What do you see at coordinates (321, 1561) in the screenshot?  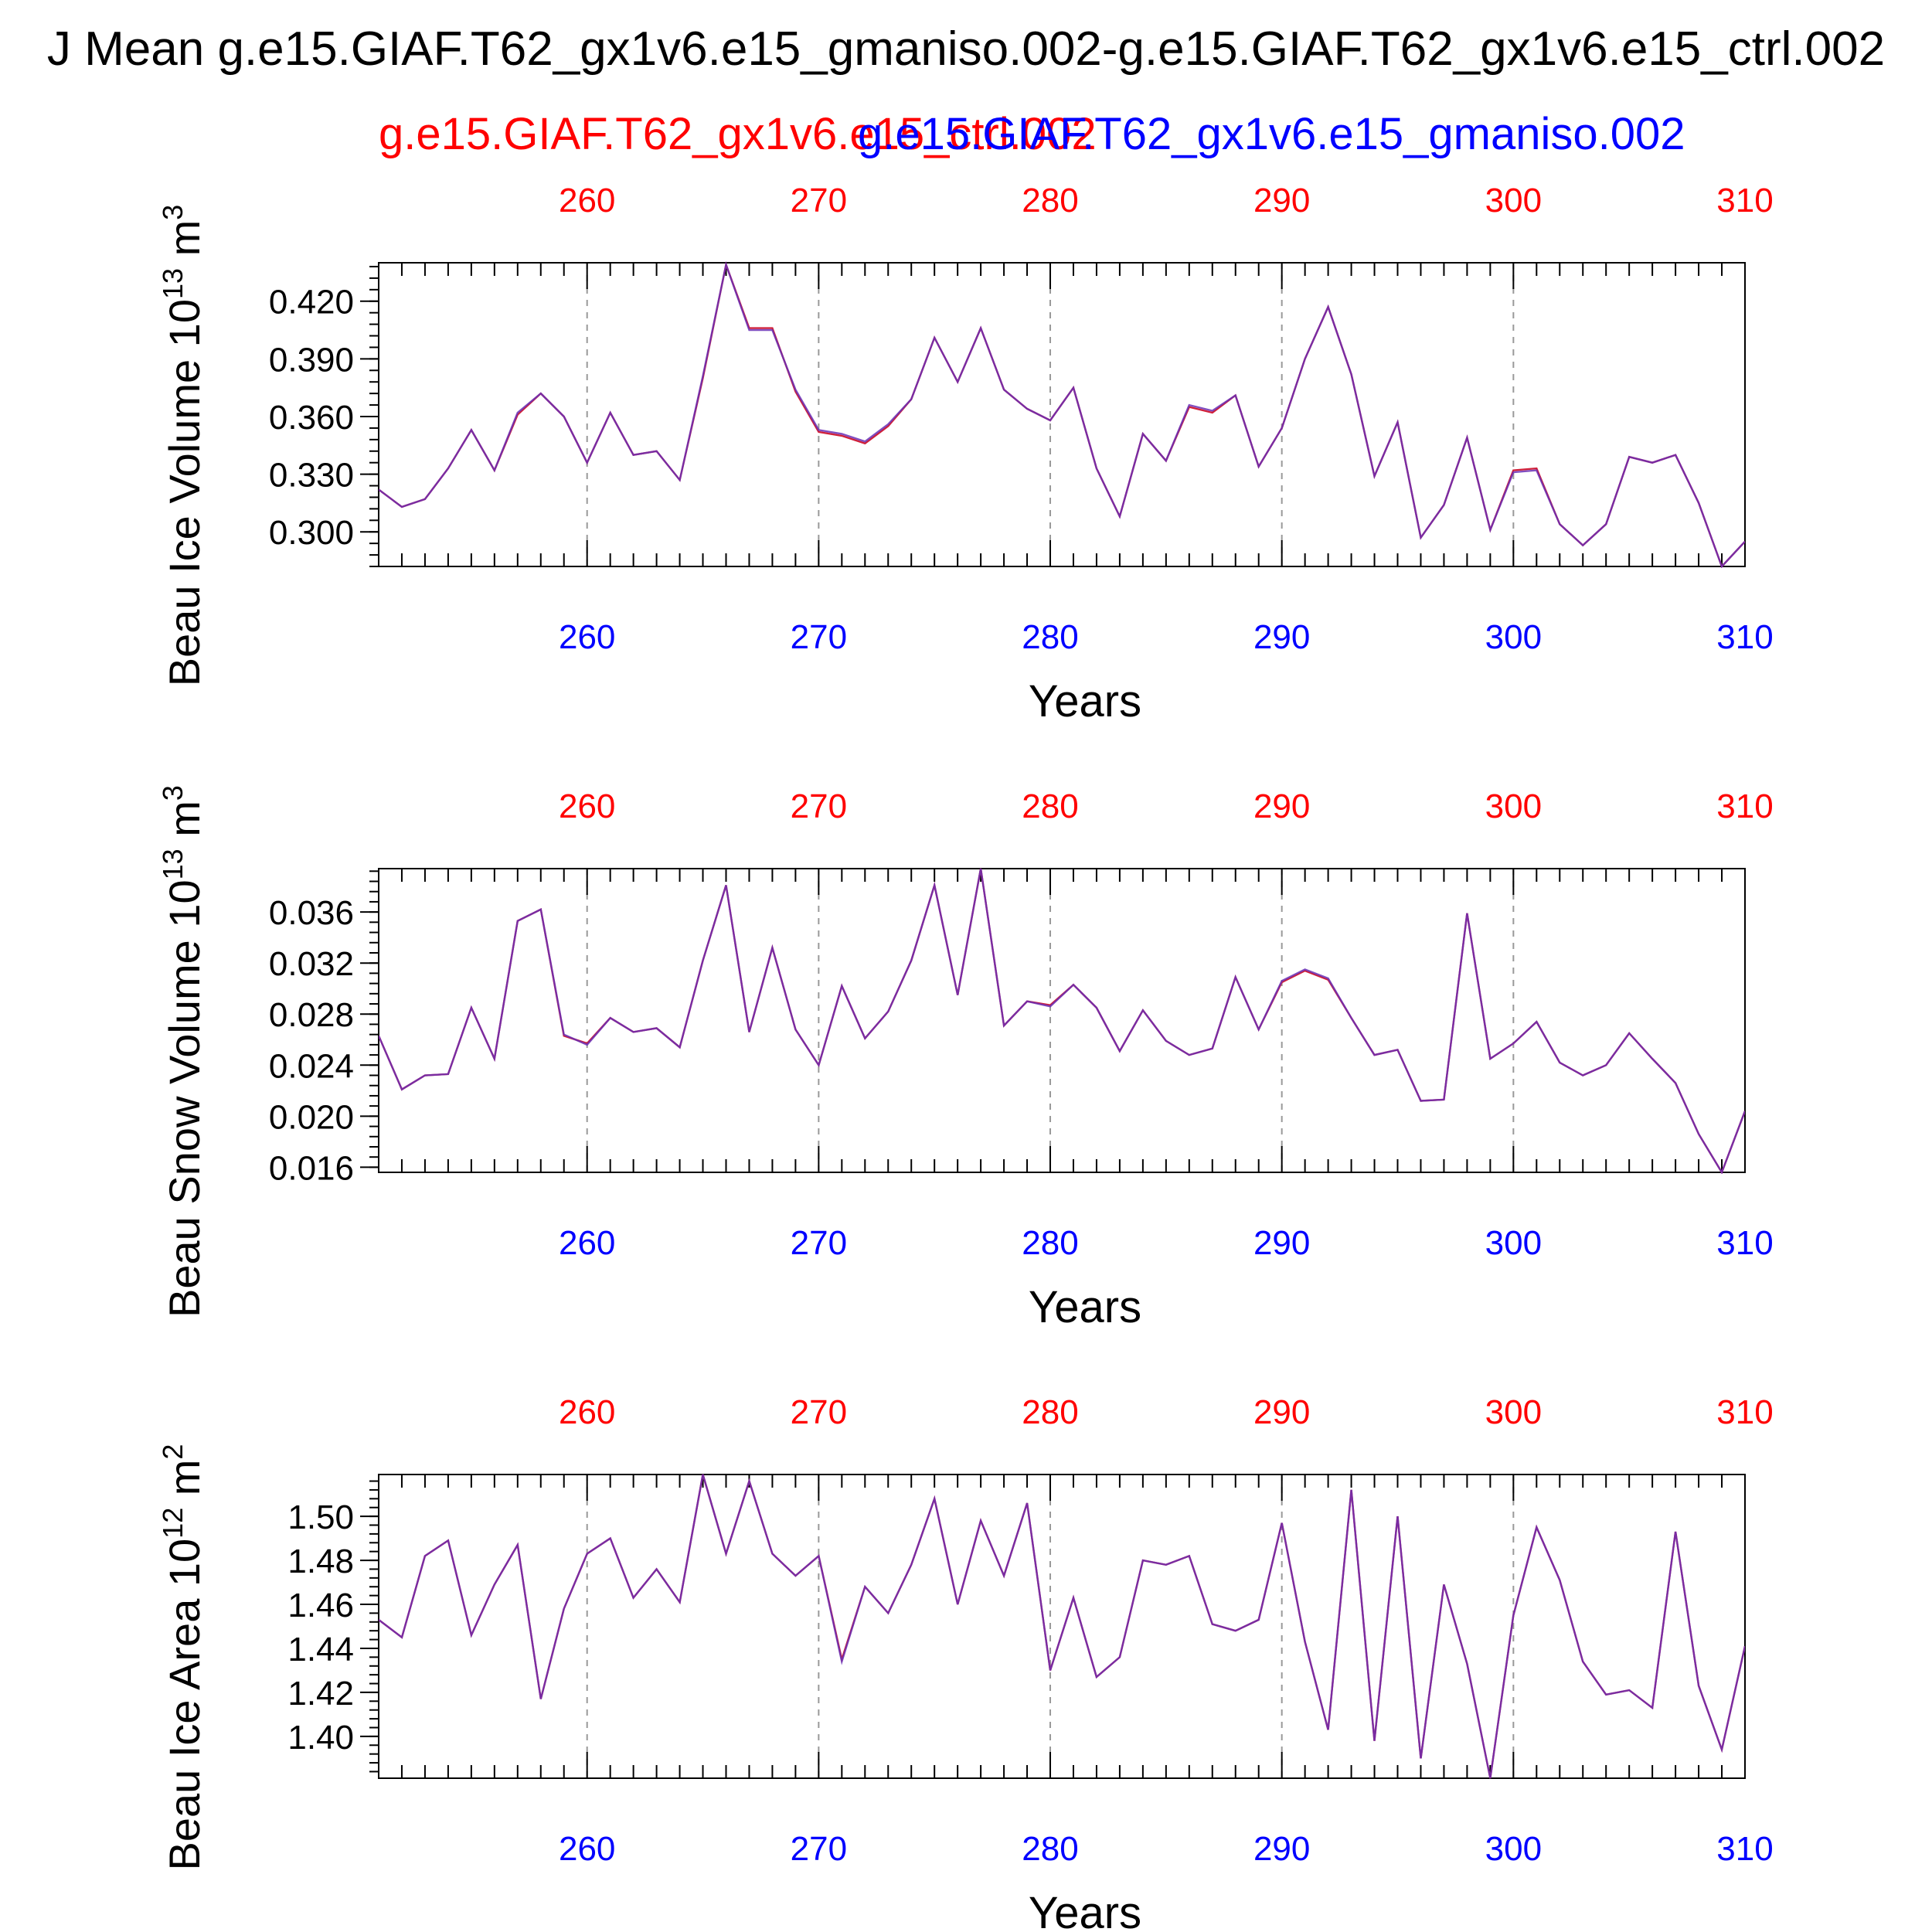 I see `y-tick-label: 1.48` at bounding box center [321, 1561].